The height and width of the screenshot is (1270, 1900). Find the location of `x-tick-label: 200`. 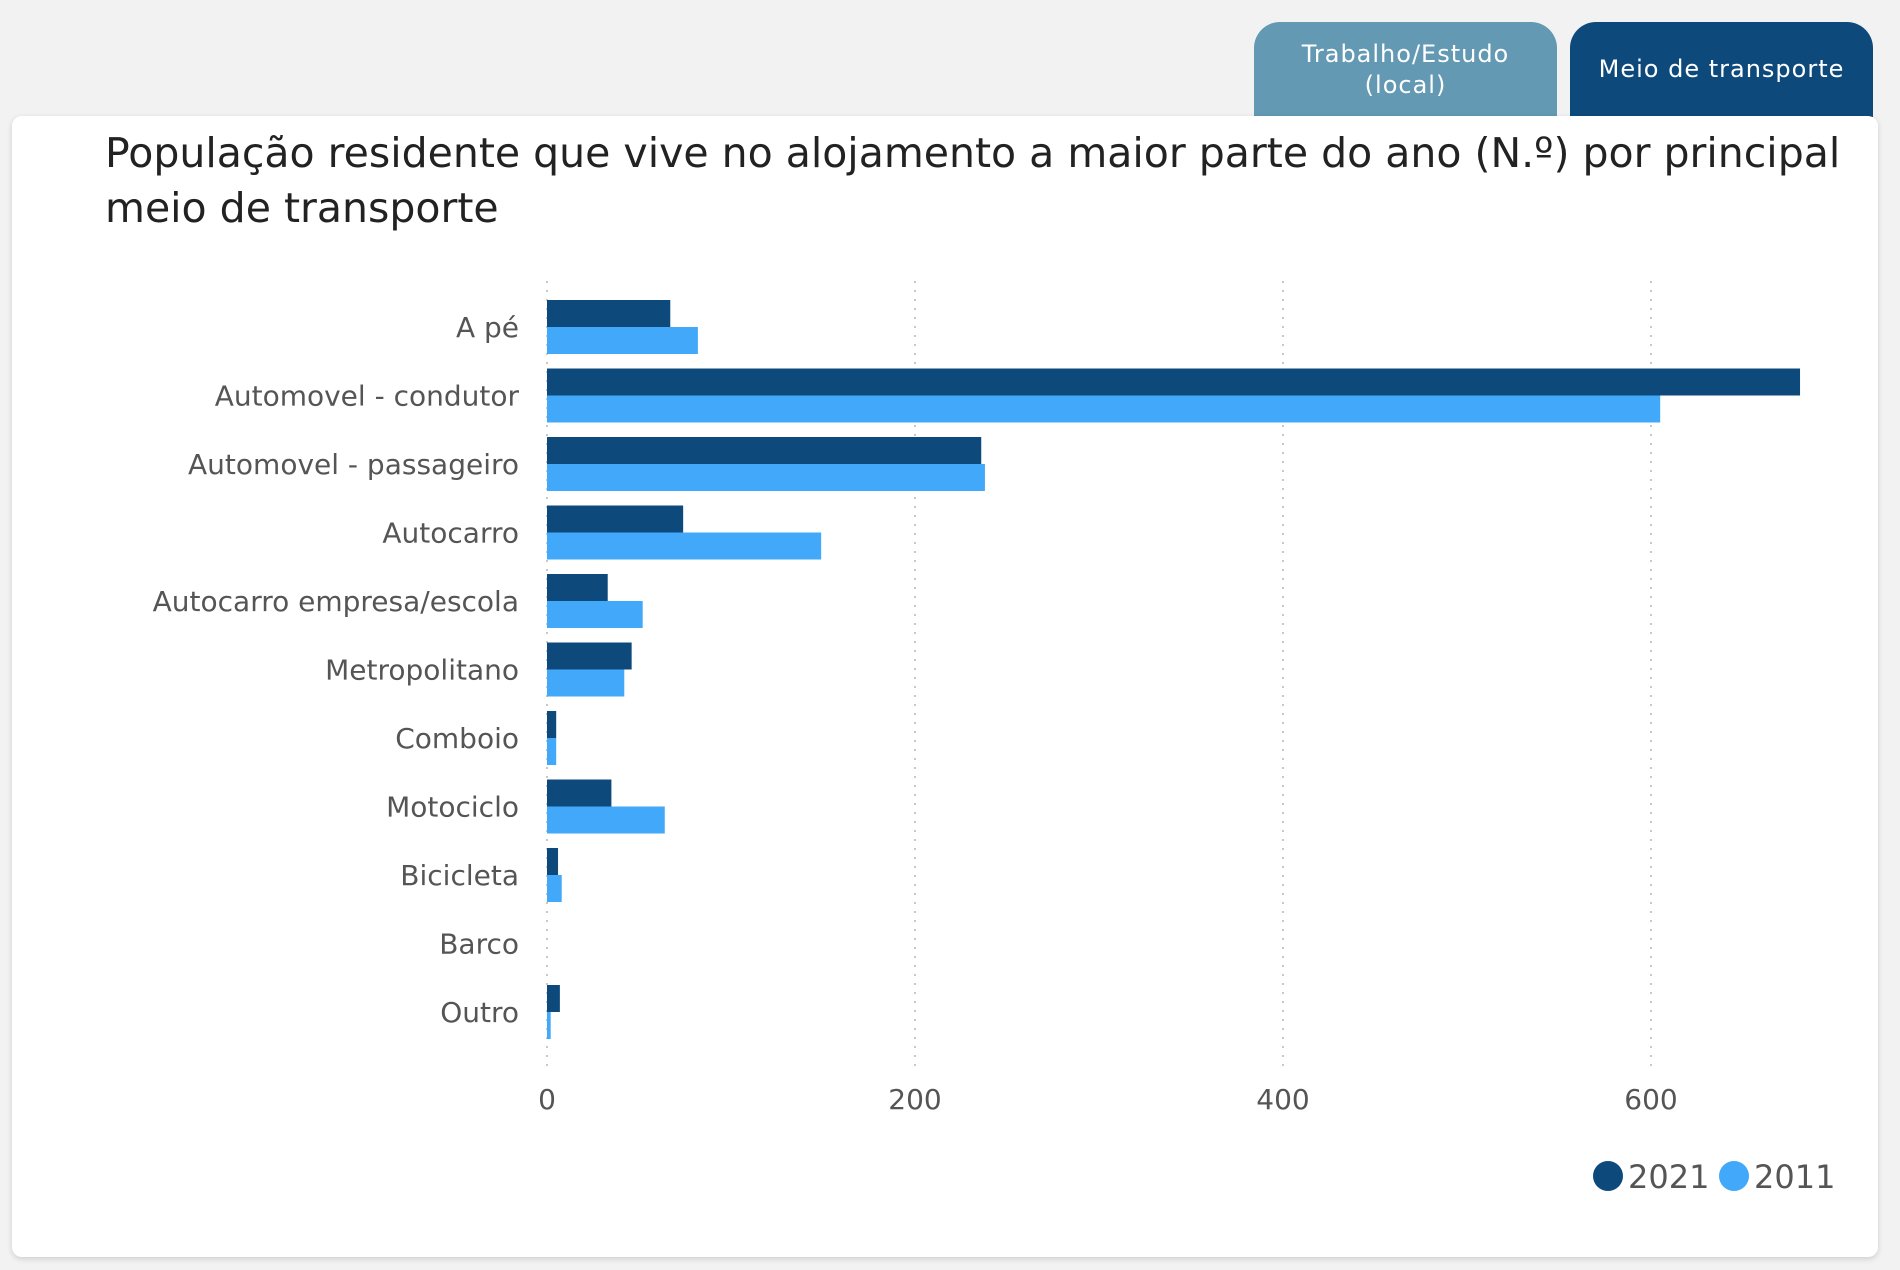

x-tick-label: 200 is located at coordinates (914, 1099).